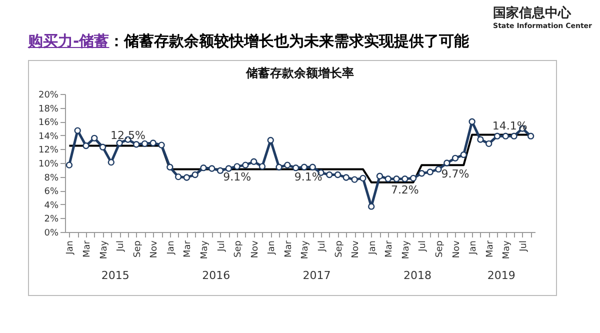 This screenshot has width=600, height=333. I want to click on y-tick-label: 6%, so click(51, 192).